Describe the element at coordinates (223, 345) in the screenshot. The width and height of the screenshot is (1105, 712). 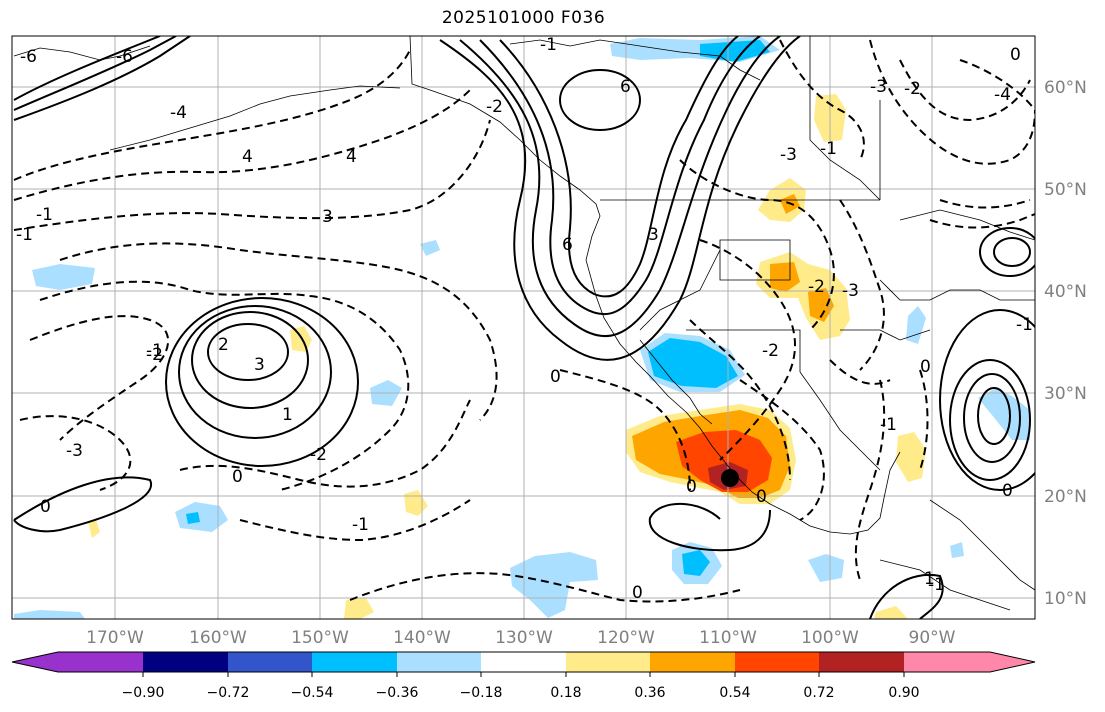
I see `contour-label: 2` at that location.